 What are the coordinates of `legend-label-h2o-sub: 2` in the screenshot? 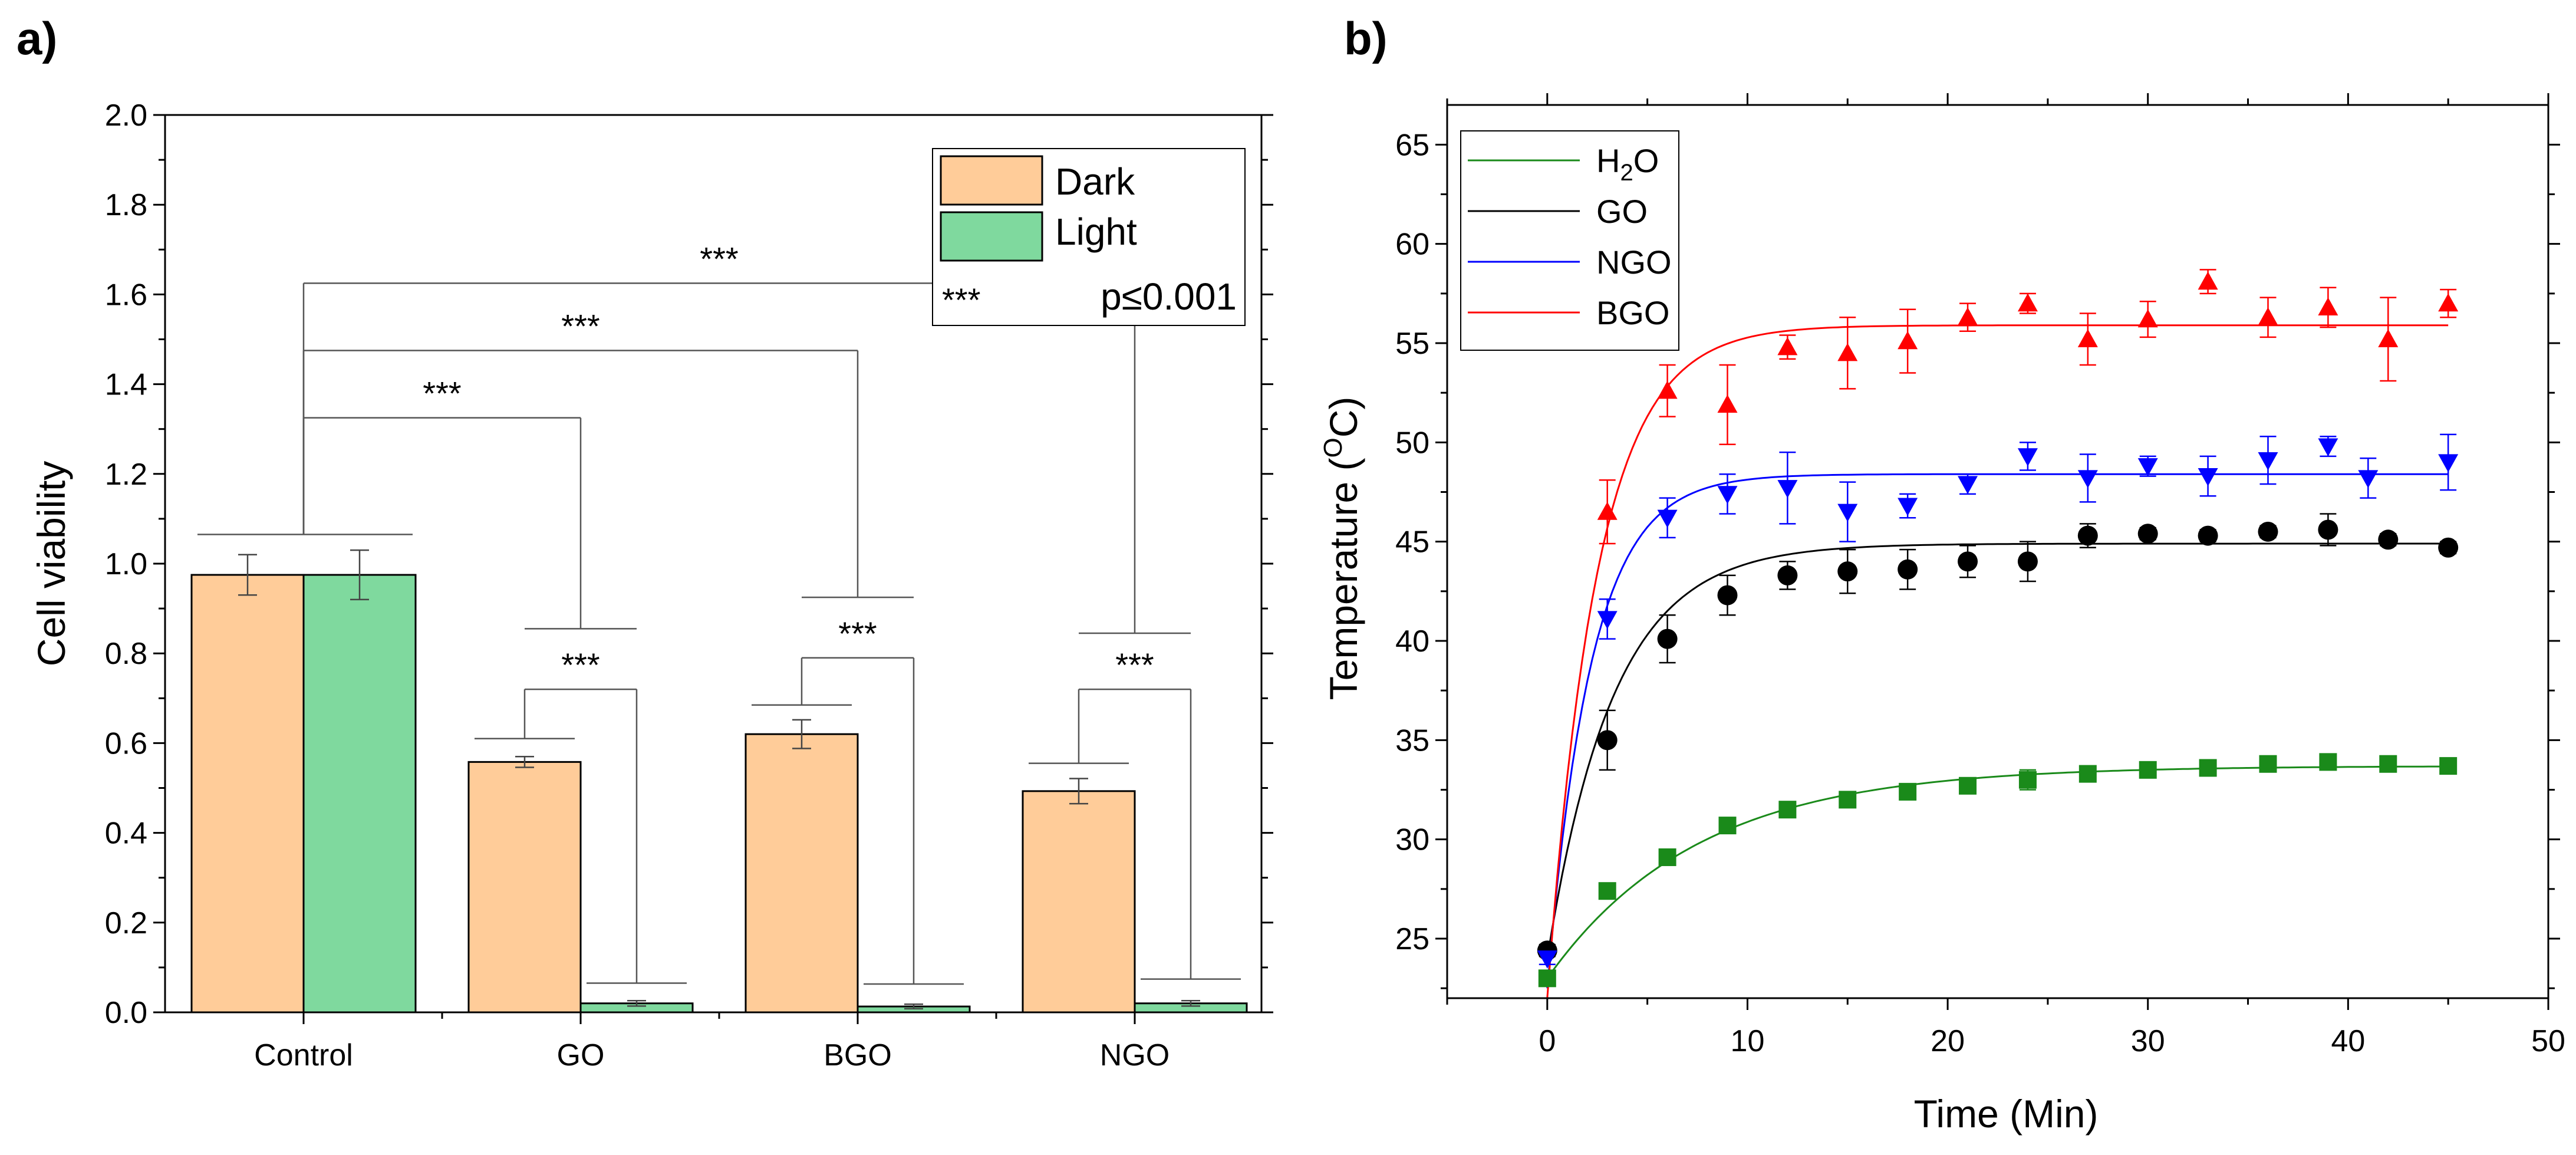 It's located at (1626, 173).